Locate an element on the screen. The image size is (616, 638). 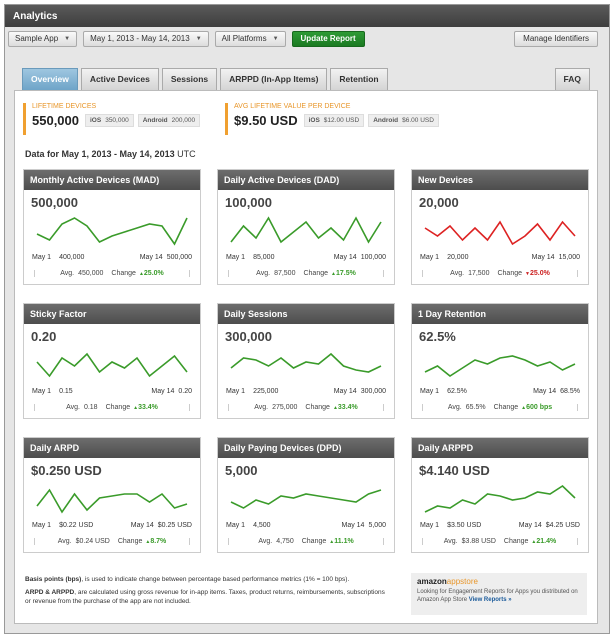
card-value: 20,000 is located at coordinates (439, 202).